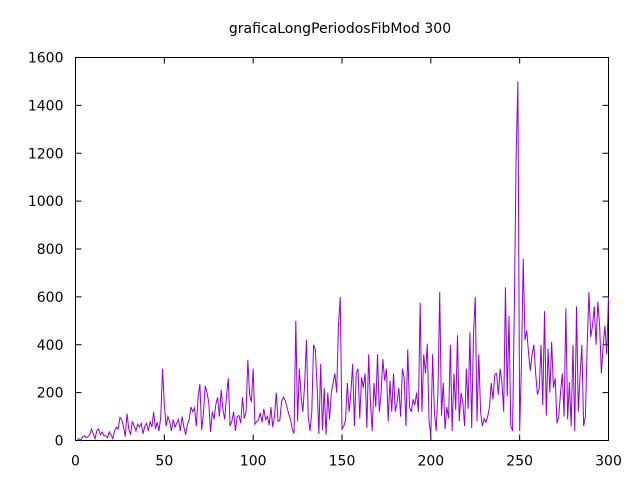  Describe the element at coordinates (75, 462) in the screenshot. I see `x-tick-label: 0` at that location.